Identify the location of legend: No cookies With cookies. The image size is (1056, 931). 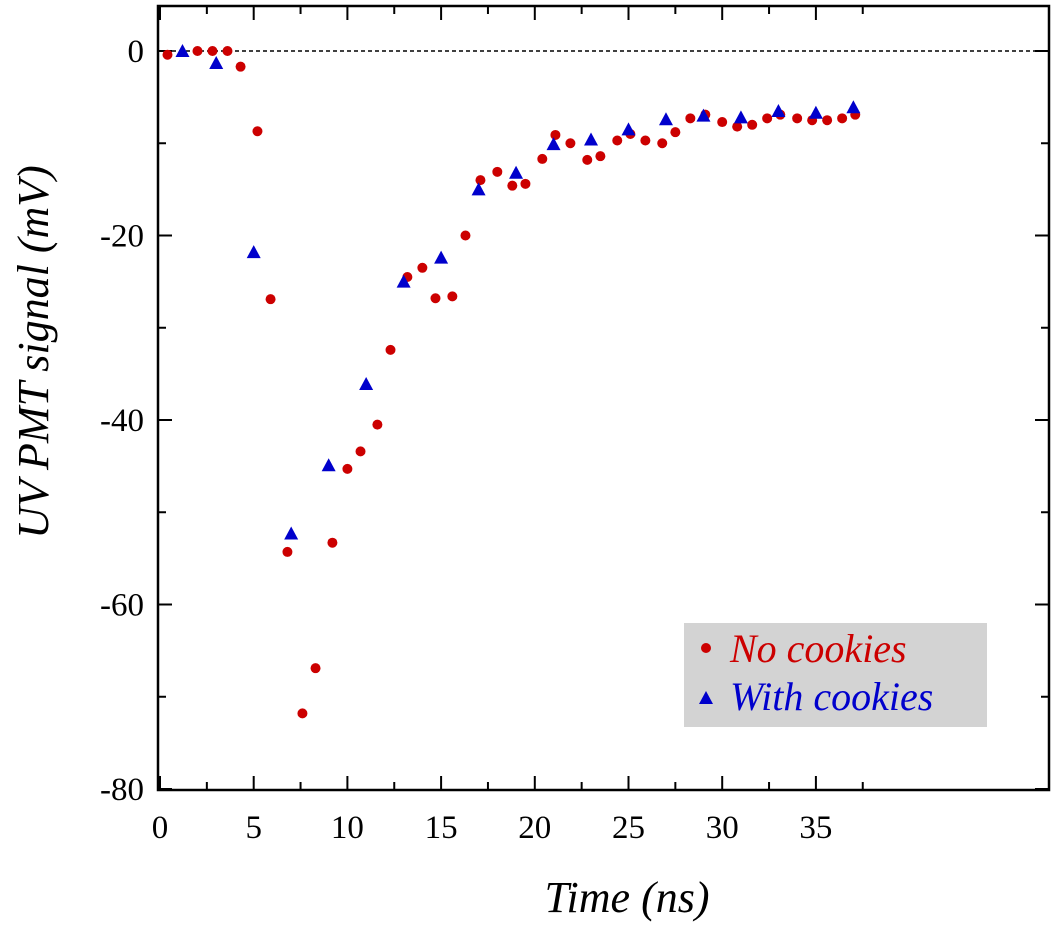
(835, 675).